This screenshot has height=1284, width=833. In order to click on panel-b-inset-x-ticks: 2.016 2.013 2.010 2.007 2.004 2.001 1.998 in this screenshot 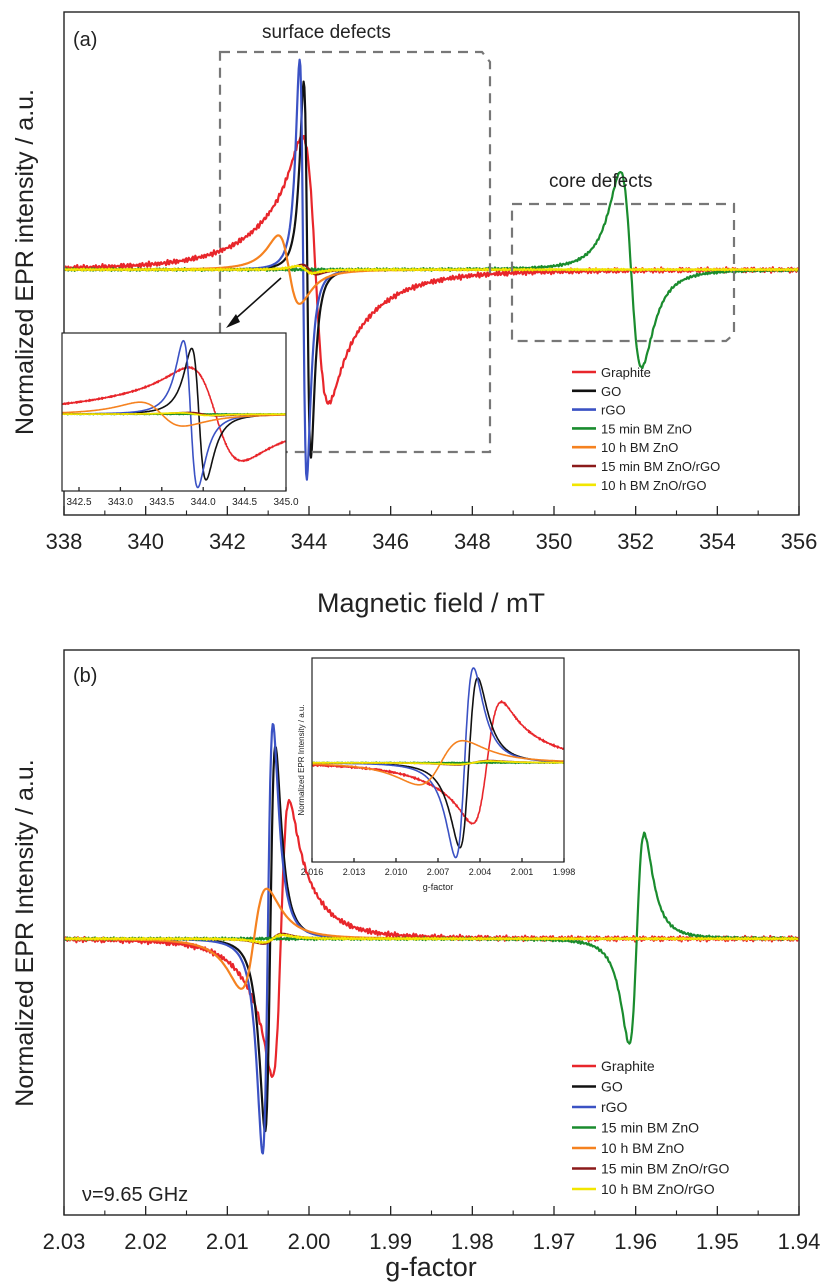, I will do `click(438, 867)`.